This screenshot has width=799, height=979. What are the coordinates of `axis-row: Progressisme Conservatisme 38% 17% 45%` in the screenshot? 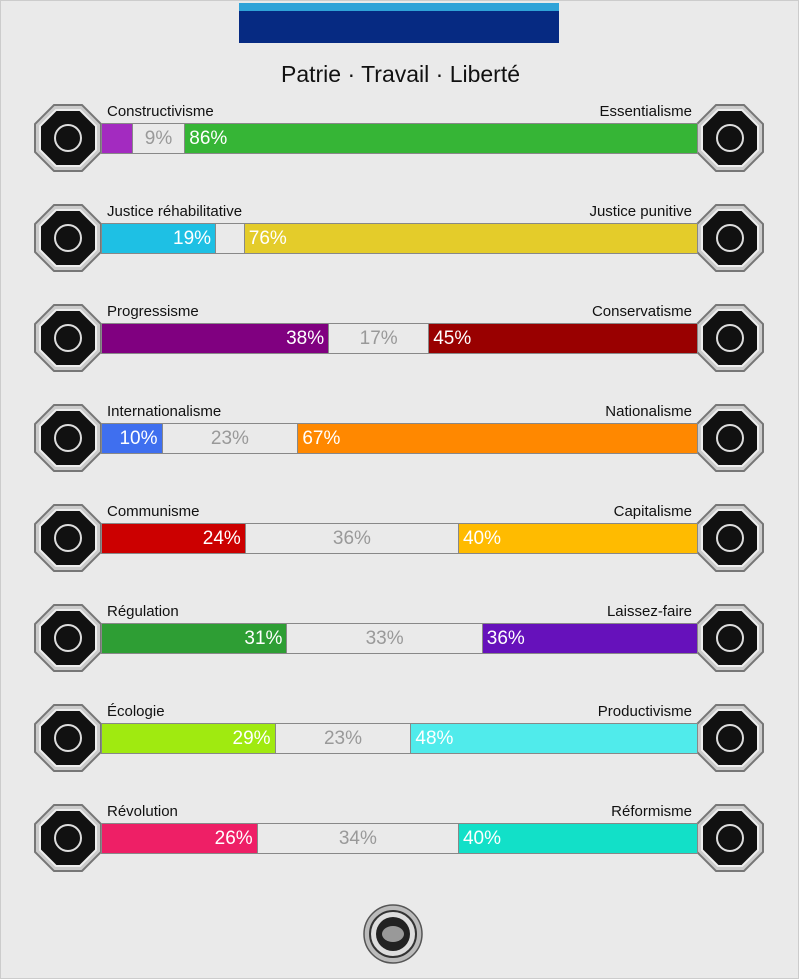 It's located at (400, 348).